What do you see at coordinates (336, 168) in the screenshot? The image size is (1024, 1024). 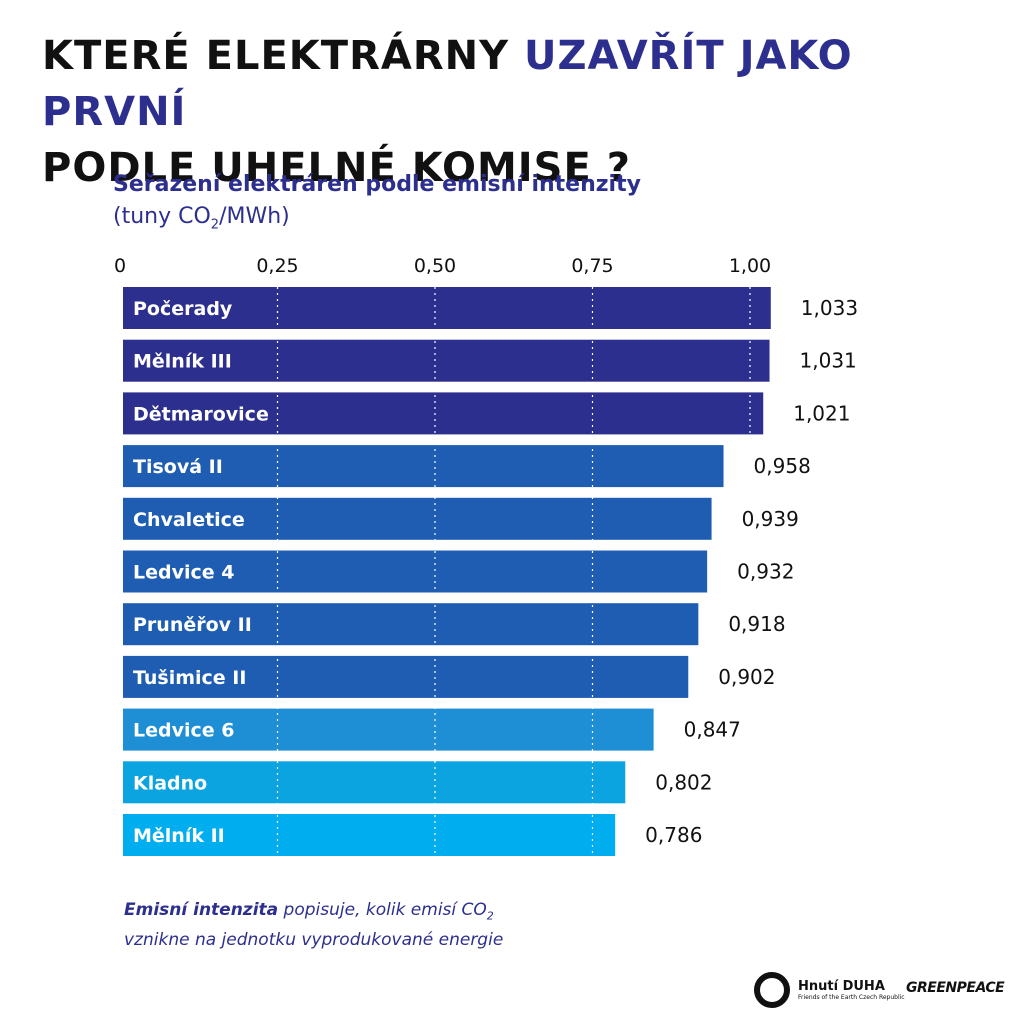 I see `headline-part2: PODLE UHELNÉ KOMISE ?` at bounding box center [336, 168].